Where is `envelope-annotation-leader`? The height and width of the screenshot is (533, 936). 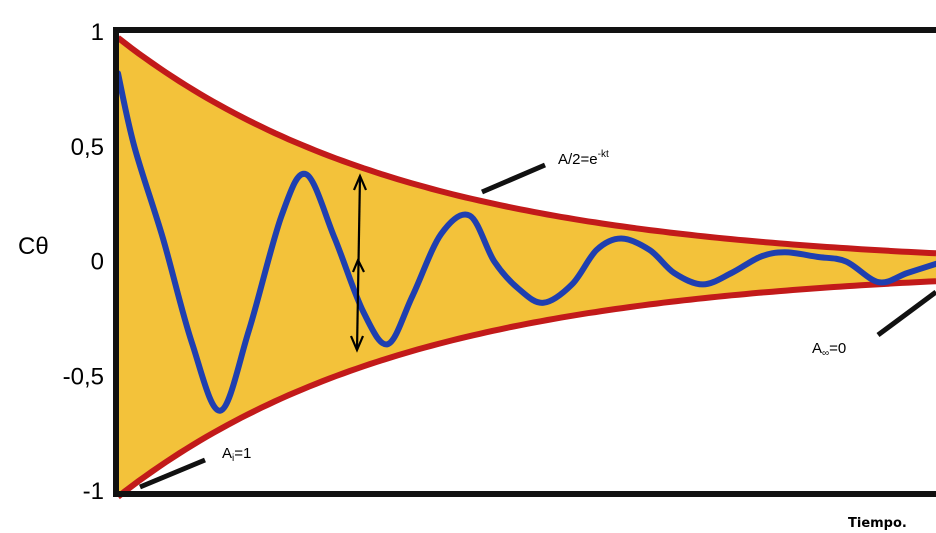
envelope-annotation-leader is located at coordinates (513, 178).